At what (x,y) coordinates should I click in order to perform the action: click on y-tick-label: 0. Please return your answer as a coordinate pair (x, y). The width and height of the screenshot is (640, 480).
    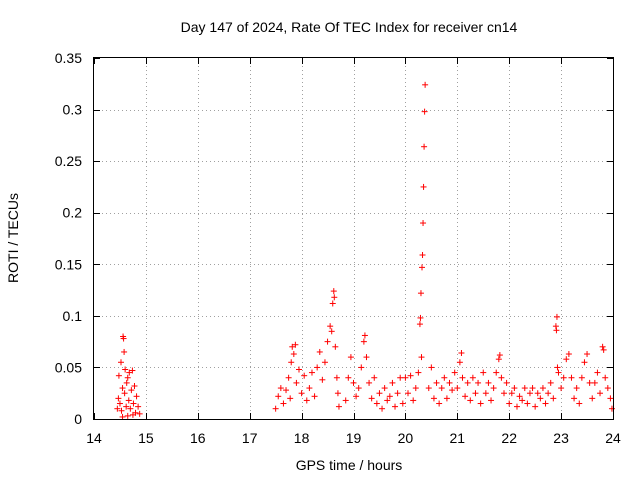
    Looking at the image, I should click on (78, 419).